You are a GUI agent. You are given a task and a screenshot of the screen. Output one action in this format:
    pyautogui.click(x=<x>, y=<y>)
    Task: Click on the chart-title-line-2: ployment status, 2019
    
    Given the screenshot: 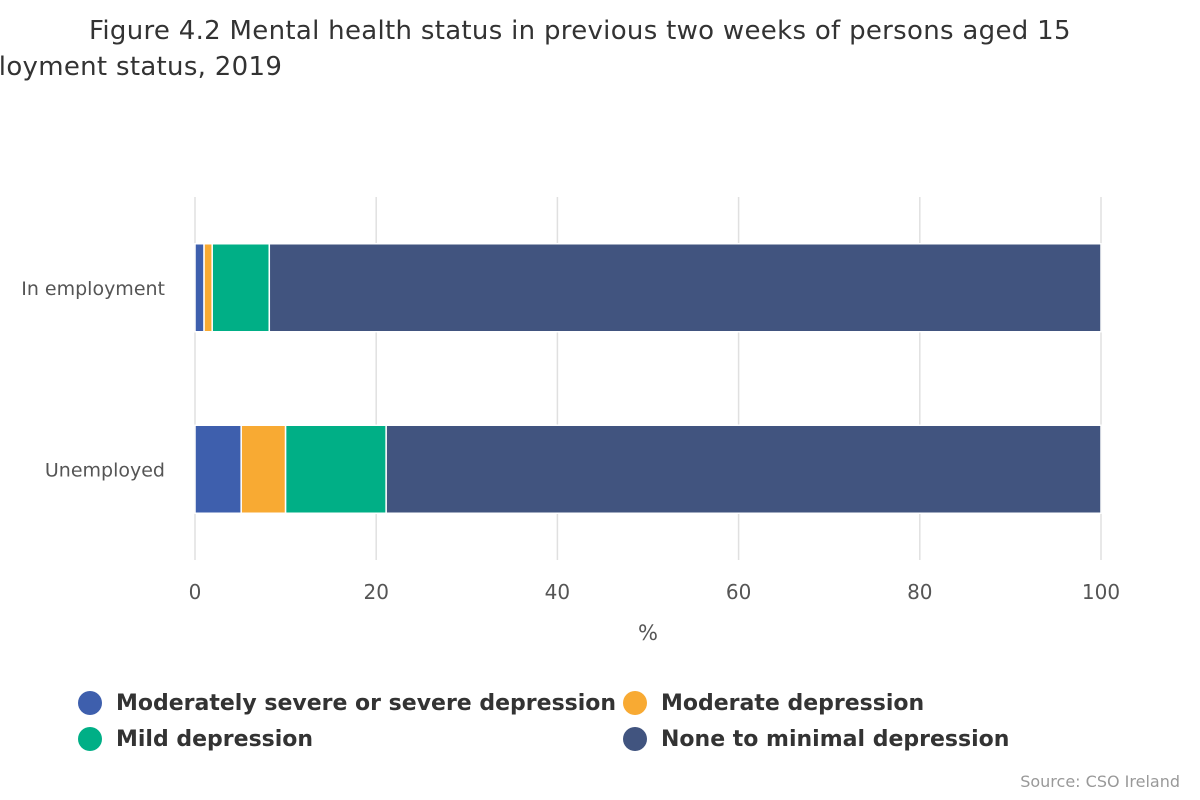 What is the action you would take?
    pyautogui.click(x=141, y=67)
    